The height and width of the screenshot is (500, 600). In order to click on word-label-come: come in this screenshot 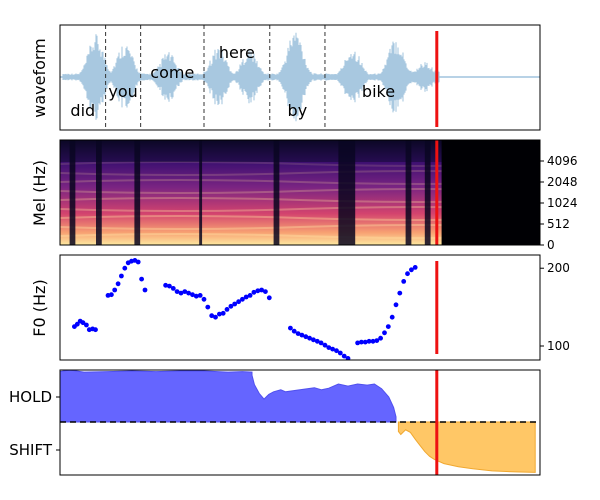, I will do `click(172, 72)`.